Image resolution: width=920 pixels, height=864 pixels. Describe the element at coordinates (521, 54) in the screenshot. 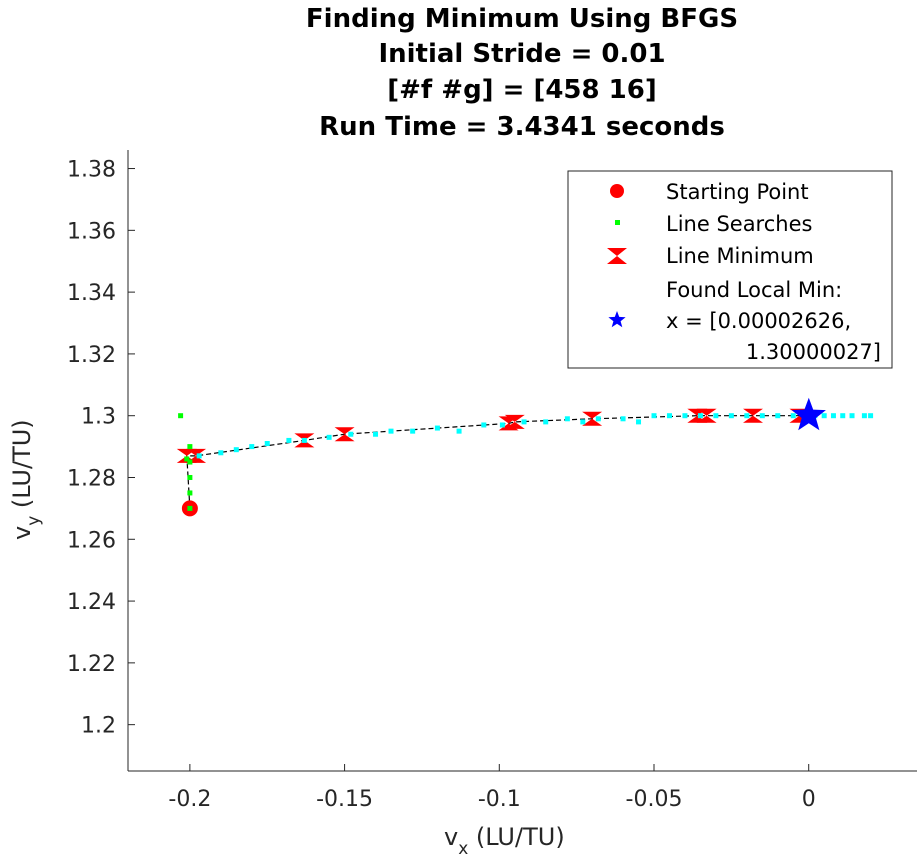

I see `title-line-2: Initial Stride = 0.01` at that location.